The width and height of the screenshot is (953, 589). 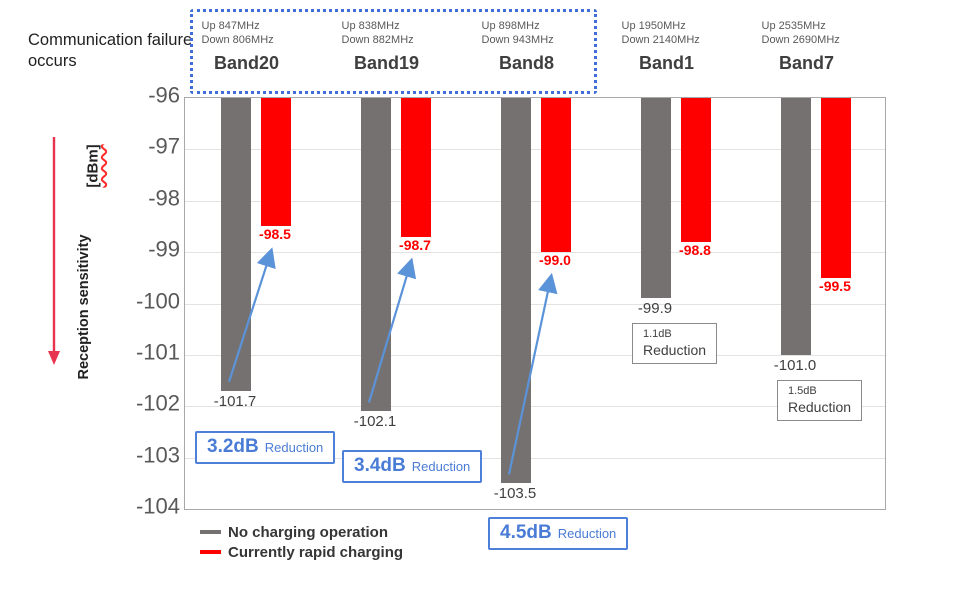 I want to click on legend-label-rapid-charging: Currently rapid charging, so click(x=316, y=552).